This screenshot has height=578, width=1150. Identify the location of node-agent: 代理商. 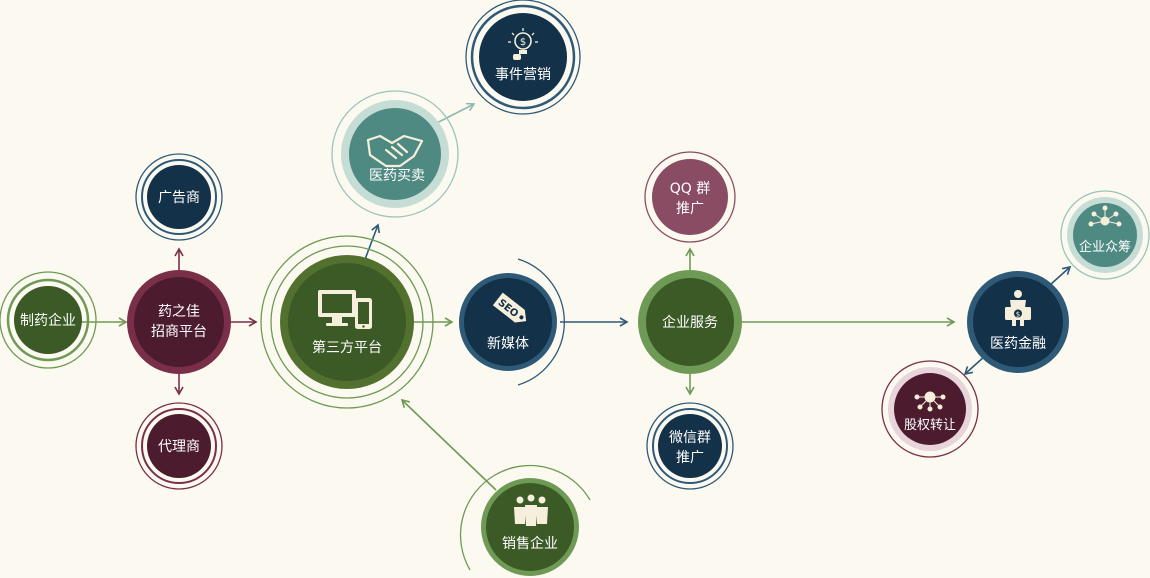
(179, 446).